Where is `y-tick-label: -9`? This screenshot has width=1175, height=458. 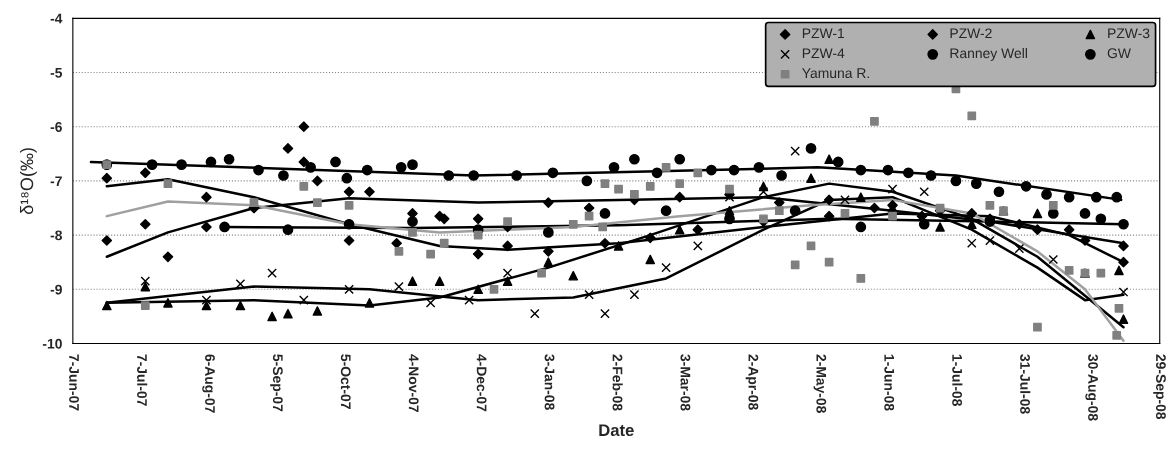
y-tick-label: -9 is located at coordinates (56, 289).